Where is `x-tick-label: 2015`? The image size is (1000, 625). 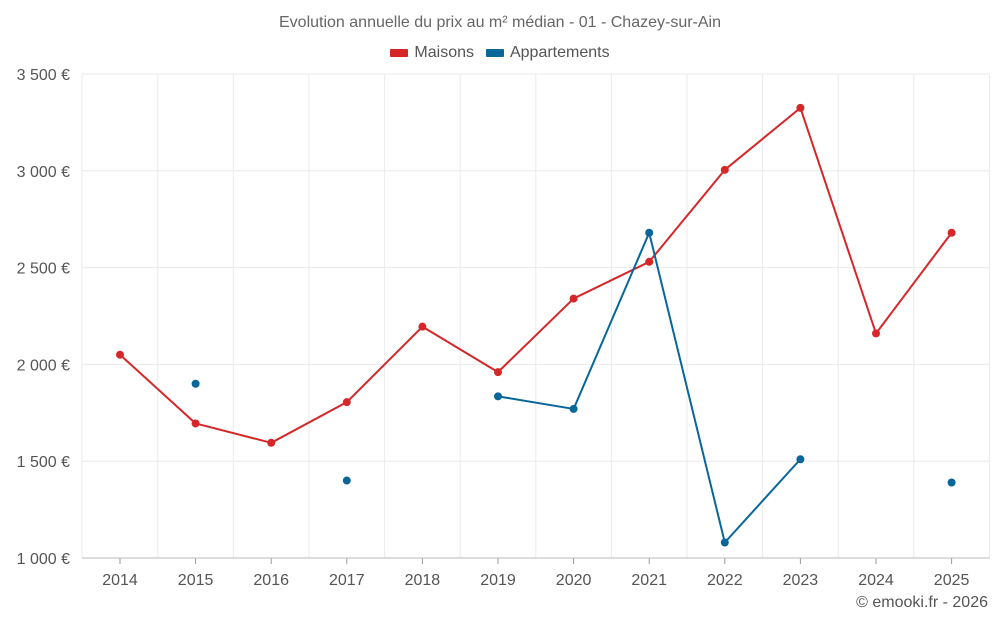 x-tick-label: 2015 is located at coordinates (196, 580).